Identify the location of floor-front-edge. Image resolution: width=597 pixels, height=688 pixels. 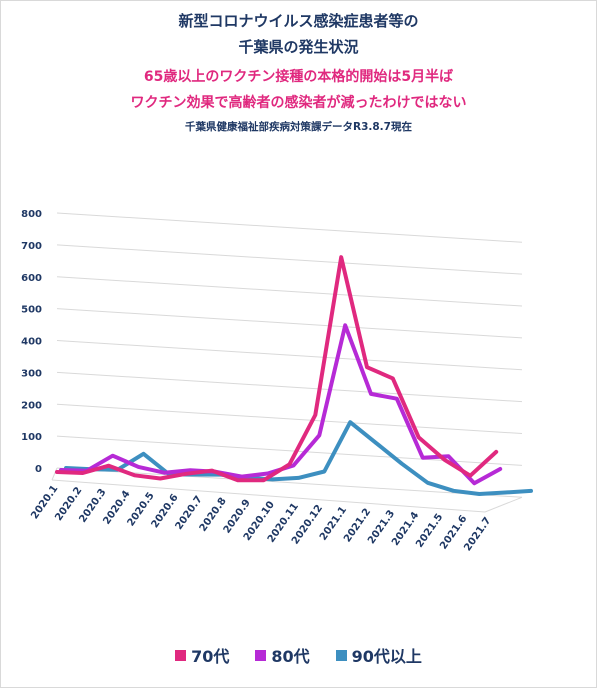
(268, 496).